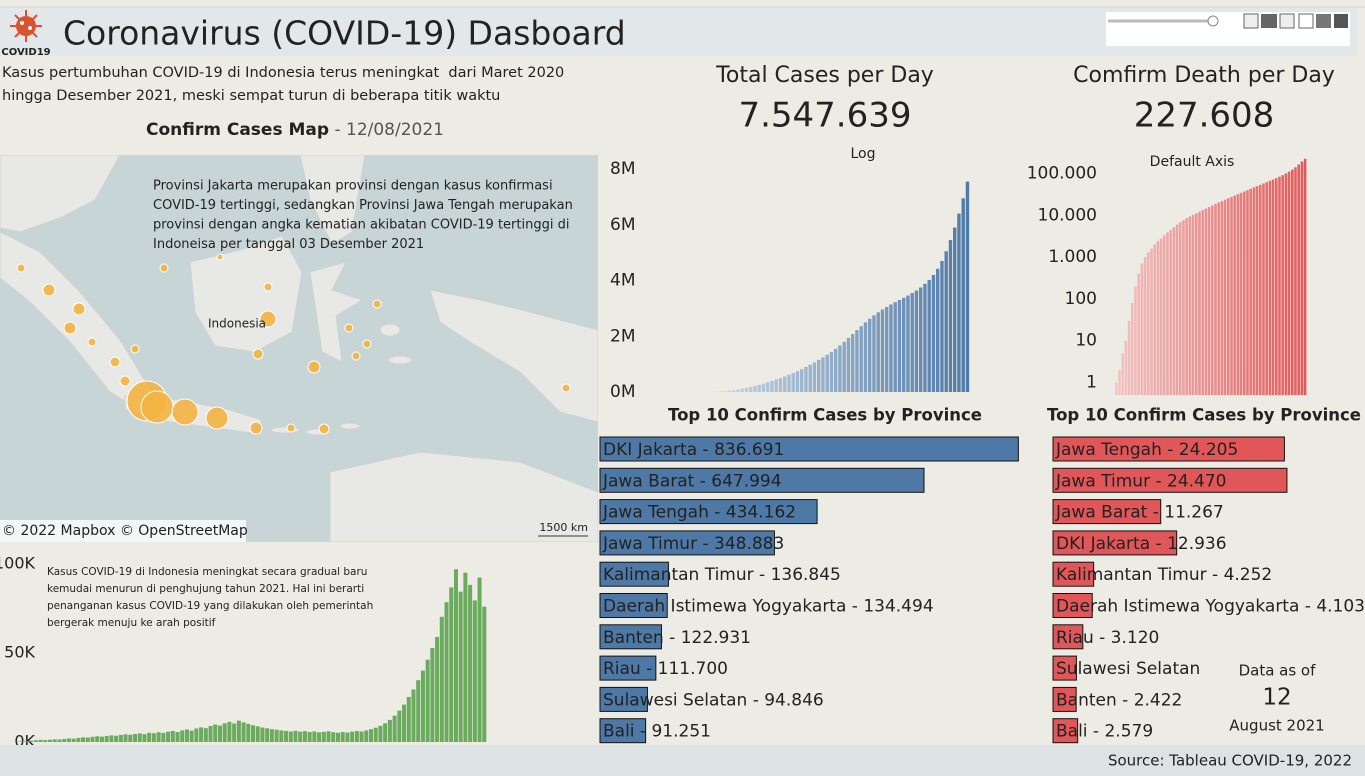 The width and height of the screenshot is (1365, 776). Describe the element at coordinates (1287, 21) in the screenshot. I see `next-button` at that location.